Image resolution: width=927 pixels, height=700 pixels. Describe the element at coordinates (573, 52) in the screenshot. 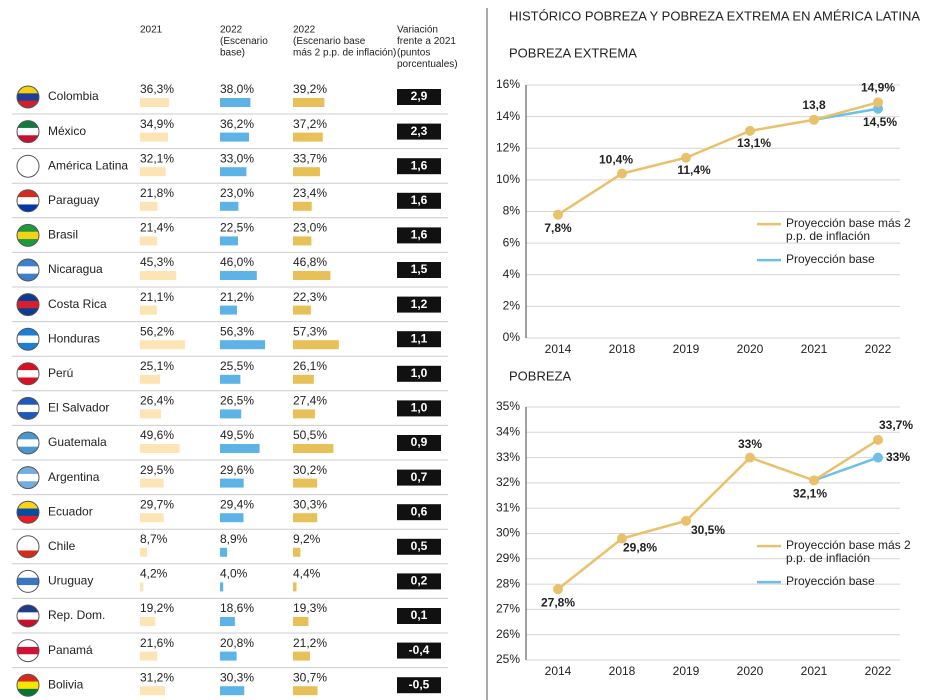

I see `chart-title: POBREZA EXTREMA` at that location.